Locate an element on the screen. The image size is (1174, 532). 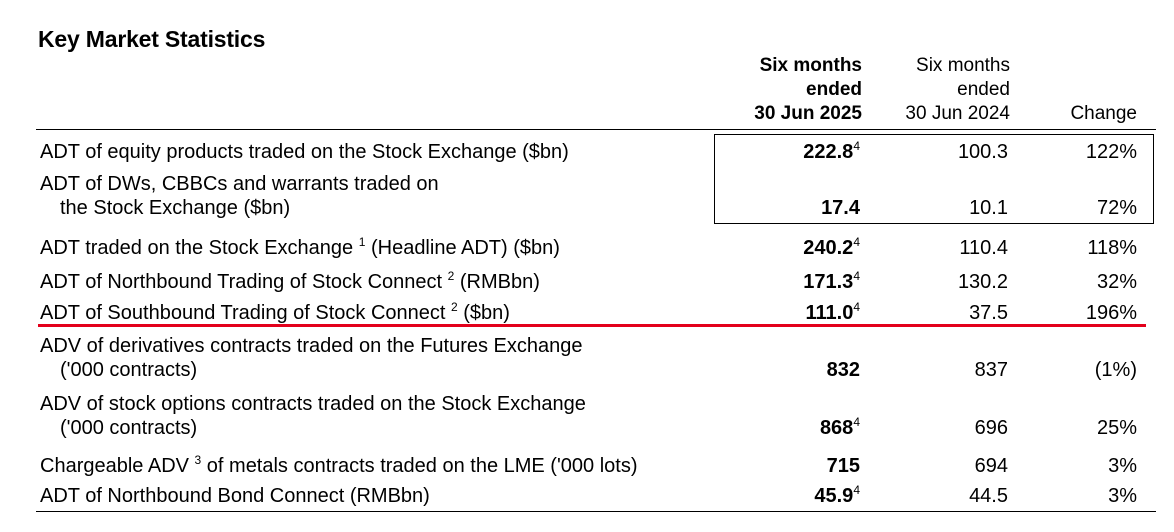
value-change: 32% is located at coordinates (1116, 282).